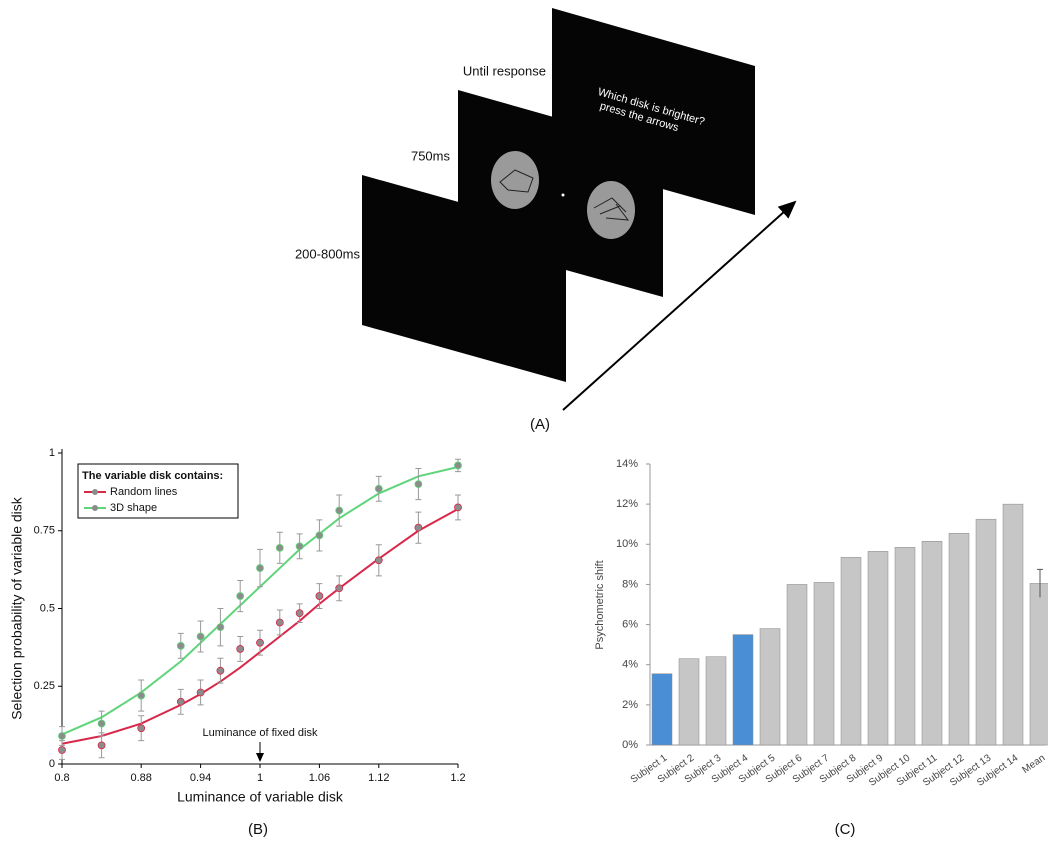 This screenshot has width=1048, height=845. What do you see at coordinates (679, 305) in the screenshot?
I see `time-arrow` at bounding box center [679, 305].